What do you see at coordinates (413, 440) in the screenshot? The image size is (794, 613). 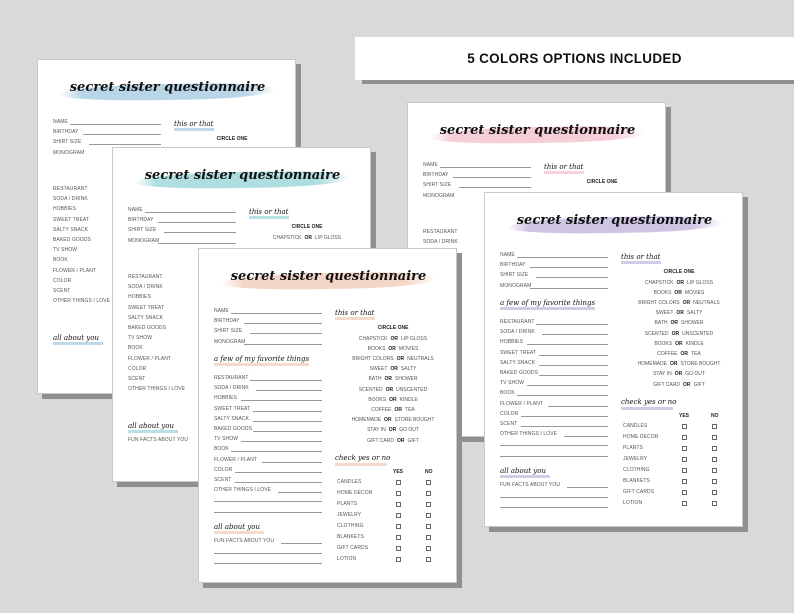 I see `option-b: GIFT` at bounding box center [413, 440].